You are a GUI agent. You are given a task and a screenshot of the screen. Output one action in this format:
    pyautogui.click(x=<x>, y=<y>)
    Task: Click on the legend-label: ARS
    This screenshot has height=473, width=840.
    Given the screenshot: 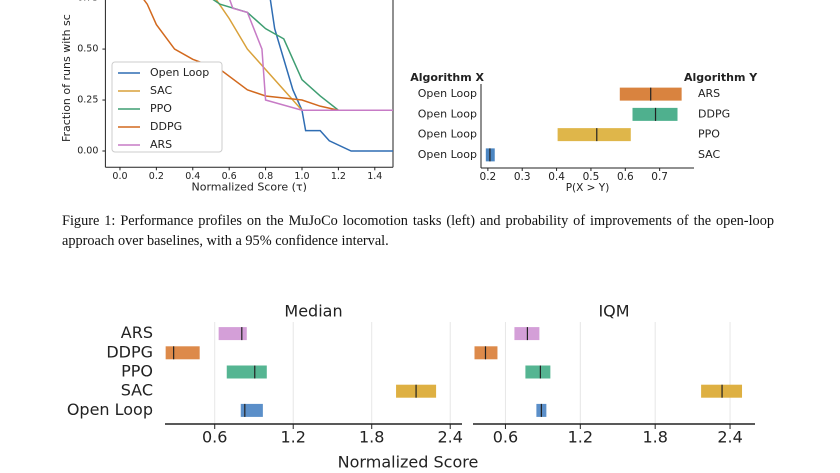 What is the action you would take?
    pyautogui.click(x=161, y=144)
    